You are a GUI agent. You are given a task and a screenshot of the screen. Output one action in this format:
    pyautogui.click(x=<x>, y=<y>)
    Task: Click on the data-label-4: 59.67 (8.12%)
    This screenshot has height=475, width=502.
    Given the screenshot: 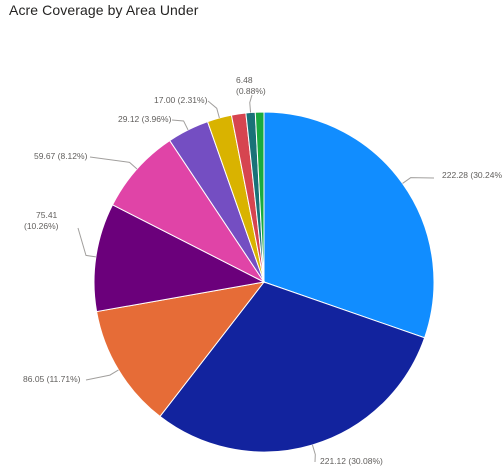 What is the action you would take?
    pyautogui.click(x=61, y=156)
    